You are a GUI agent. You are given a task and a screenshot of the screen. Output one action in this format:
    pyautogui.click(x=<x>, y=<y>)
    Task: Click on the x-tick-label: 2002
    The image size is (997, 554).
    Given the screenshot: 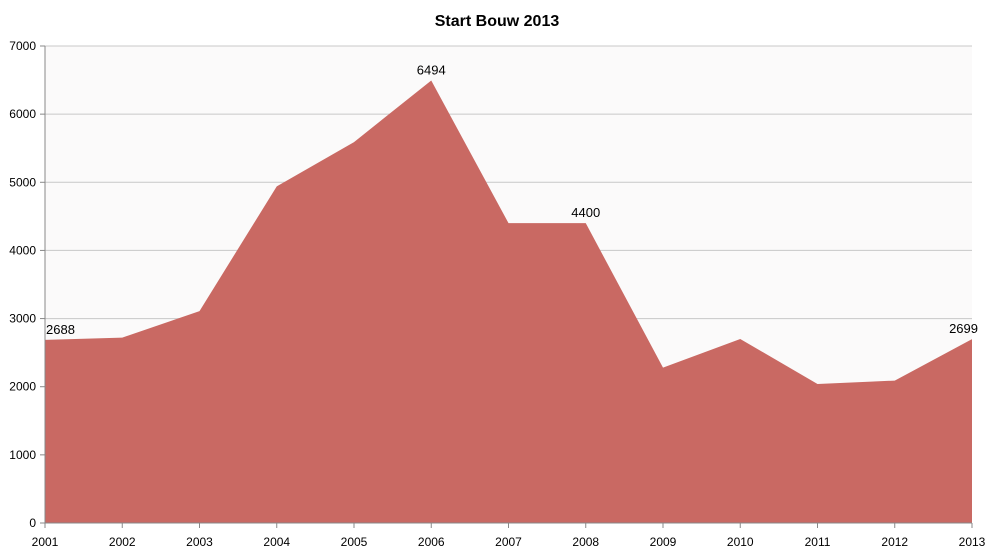 What is the action you would take?
    pyautogui.click(x=122, y=542)
    